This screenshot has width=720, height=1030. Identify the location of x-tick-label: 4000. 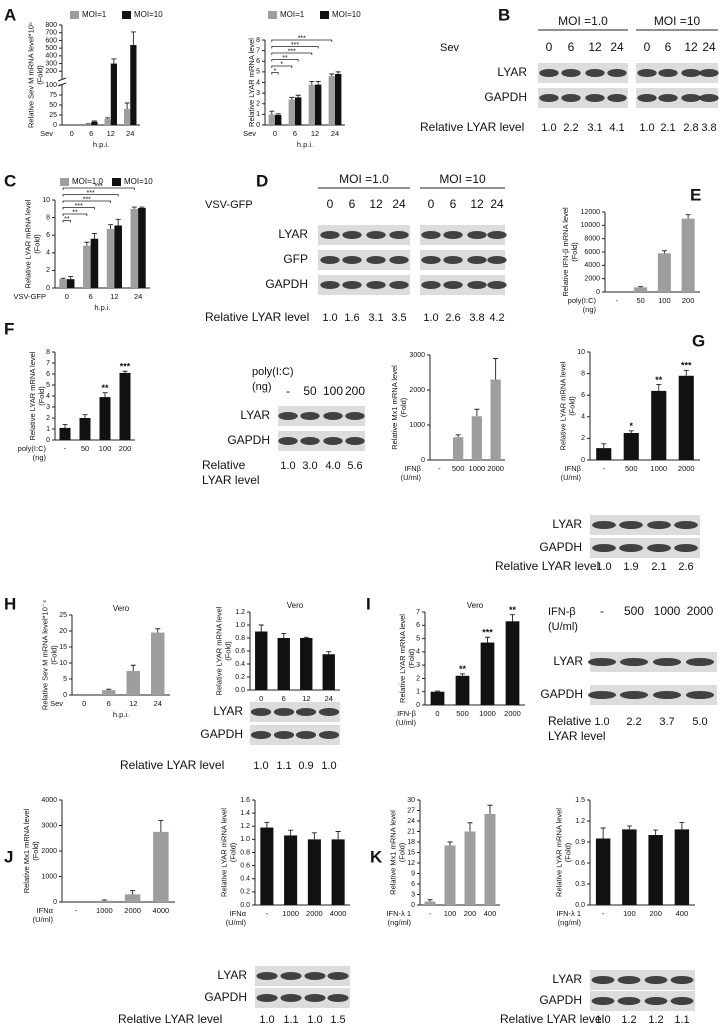
(161, 910).